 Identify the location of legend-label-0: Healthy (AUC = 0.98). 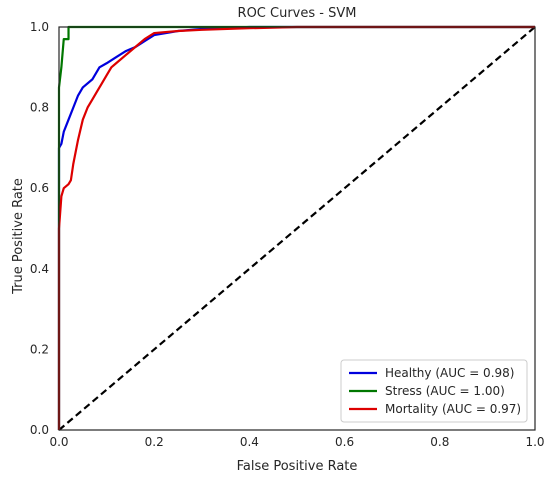
(449, 373).